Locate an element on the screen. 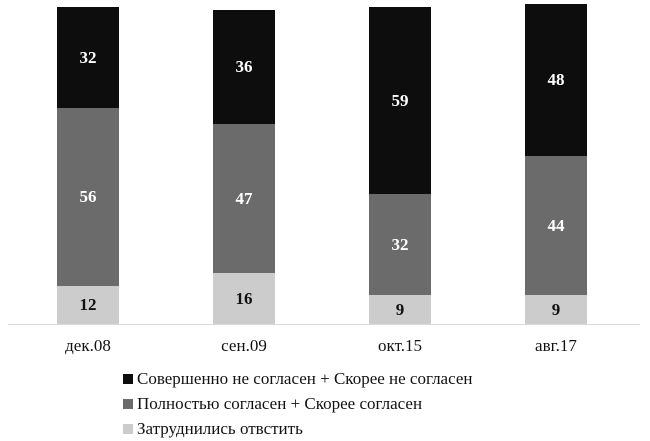  bar-segment: 47 is located at coordinates (244, 199).